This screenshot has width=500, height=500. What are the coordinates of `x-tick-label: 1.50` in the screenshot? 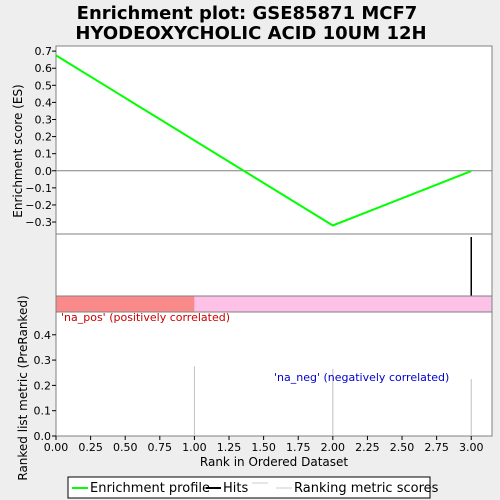 It's located at (263, 447).